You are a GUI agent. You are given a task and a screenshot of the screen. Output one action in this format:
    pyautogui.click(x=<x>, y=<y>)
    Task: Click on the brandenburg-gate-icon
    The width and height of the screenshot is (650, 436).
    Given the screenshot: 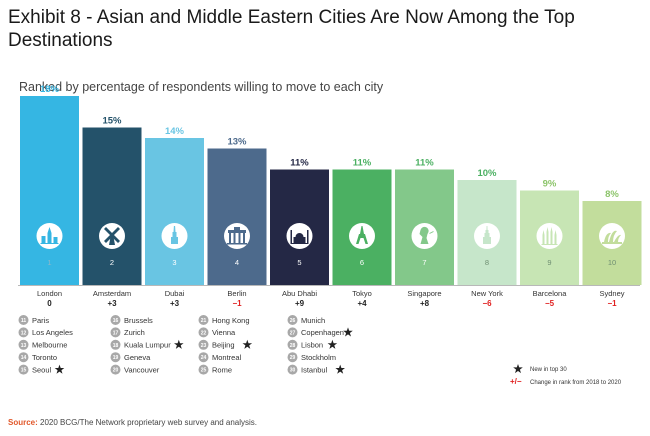 What is the action you would take?
    pyautogui.click(x=237, y=236)
    